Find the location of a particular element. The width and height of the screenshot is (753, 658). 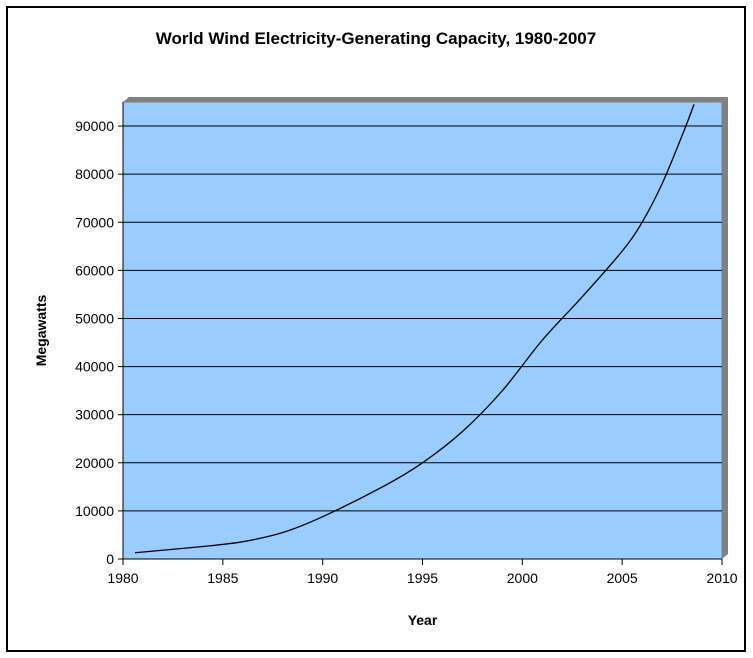

x-tick-label: 1980 is located at coordinates (122, 578).